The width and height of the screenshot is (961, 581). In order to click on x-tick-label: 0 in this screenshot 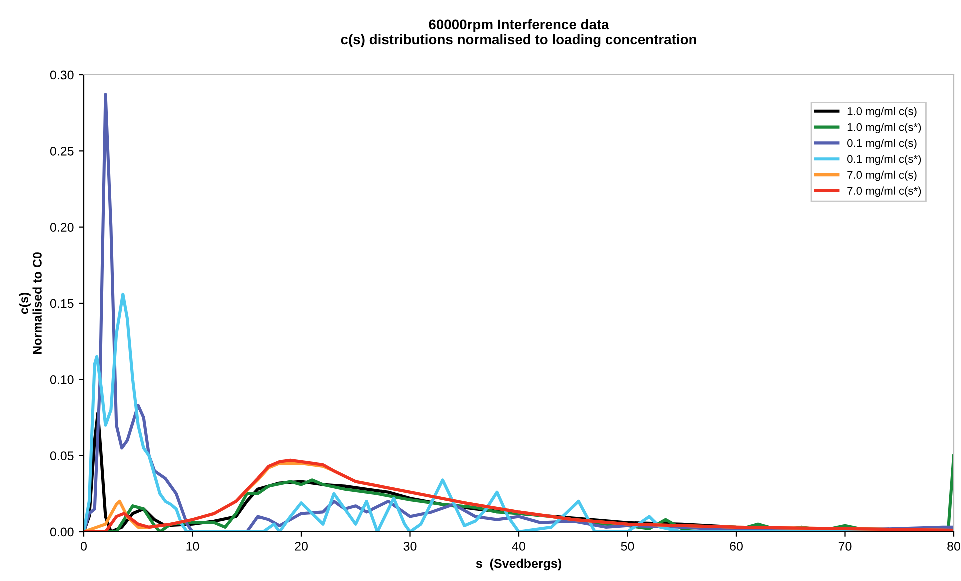, I will do `click(84, 546)`.